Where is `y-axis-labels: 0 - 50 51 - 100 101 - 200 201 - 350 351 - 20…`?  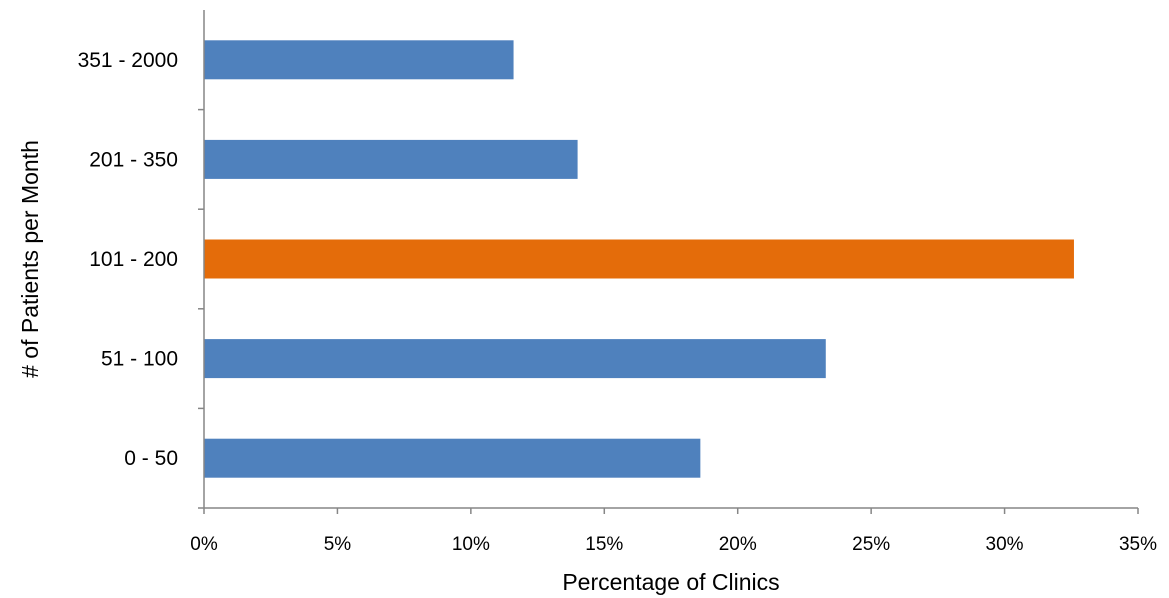 y-axis-labels: 0 - 50 51 - 100 101 - 200 201 - 350 351 - 20… is located at coordinates (141, 279).